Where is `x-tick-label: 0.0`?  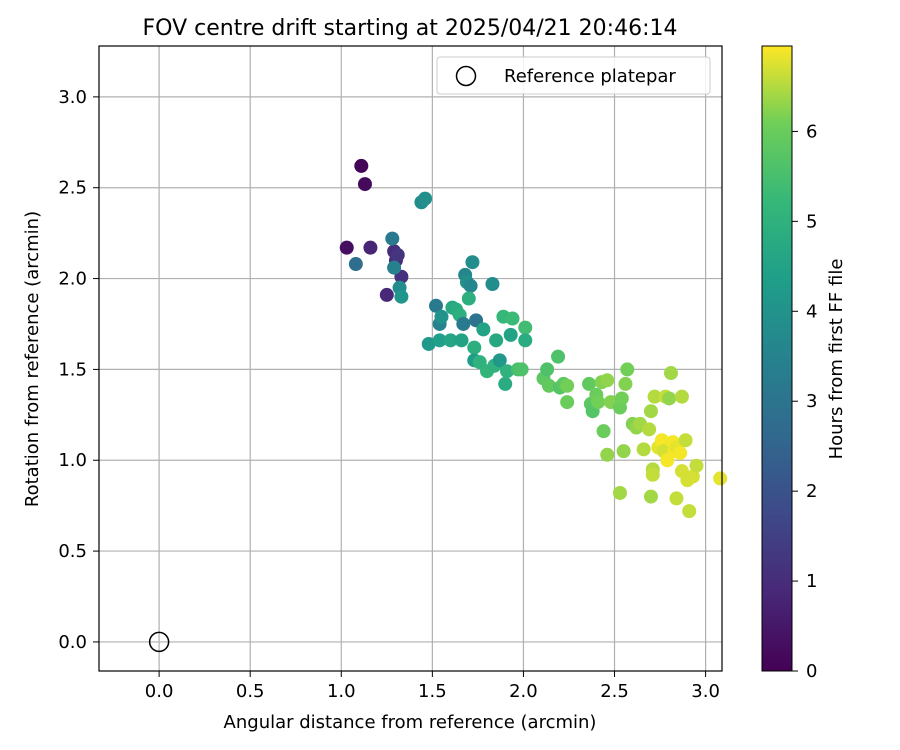
x-tick-label: 0.0 is located at coordinates (159, 691).